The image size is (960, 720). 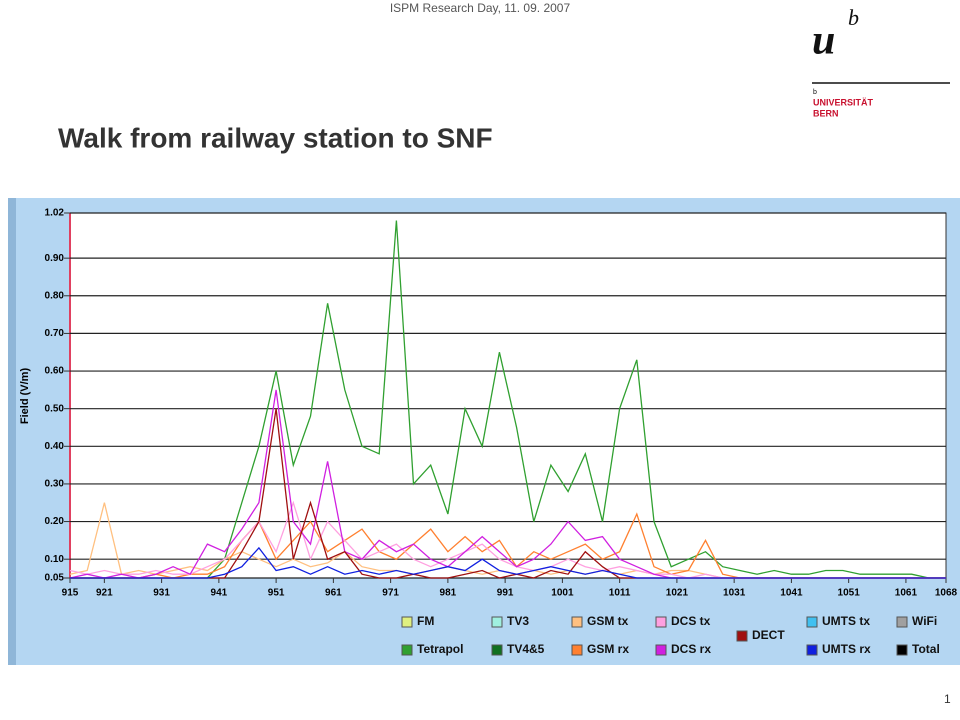 I want to click on legend-label: DCS tx, so click(x=691, y=621).